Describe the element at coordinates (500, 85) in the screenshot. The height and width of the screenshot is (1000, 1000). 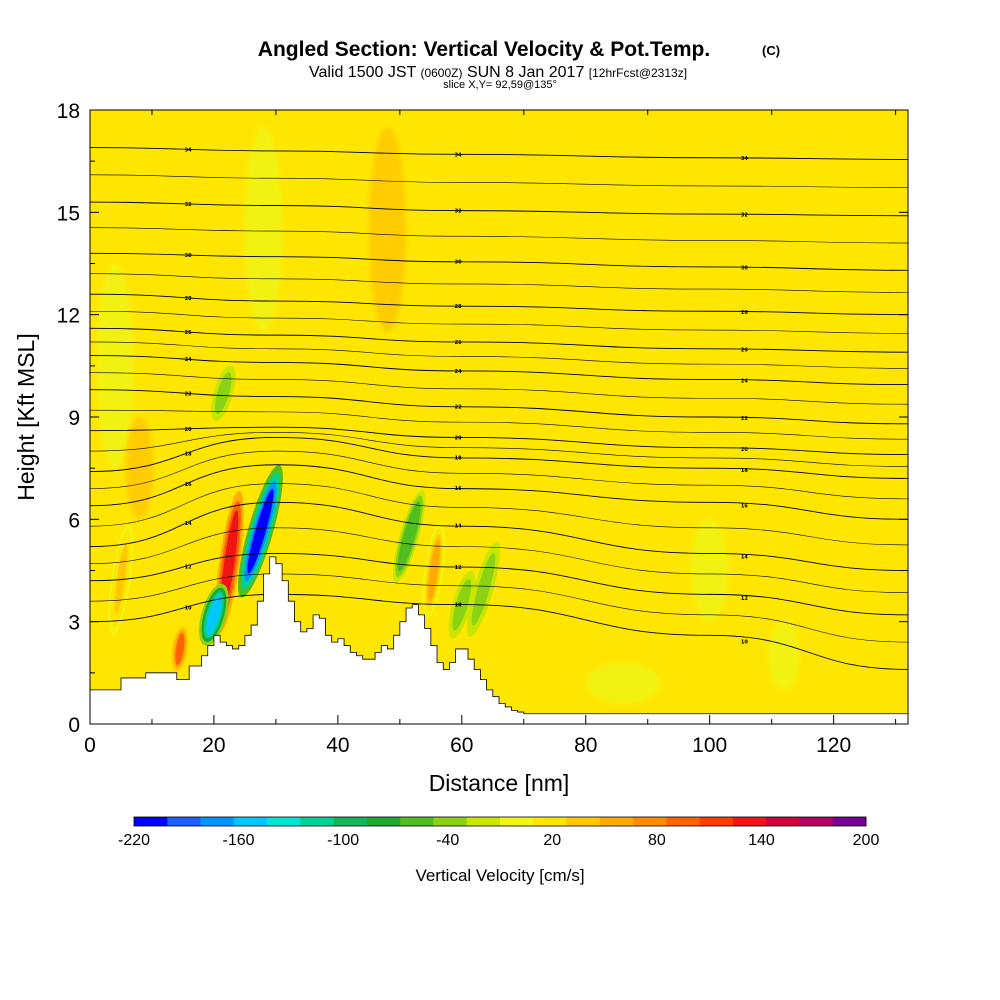
I see `chart-slice-info: slice X,Y= 92,59@135°` at that location.